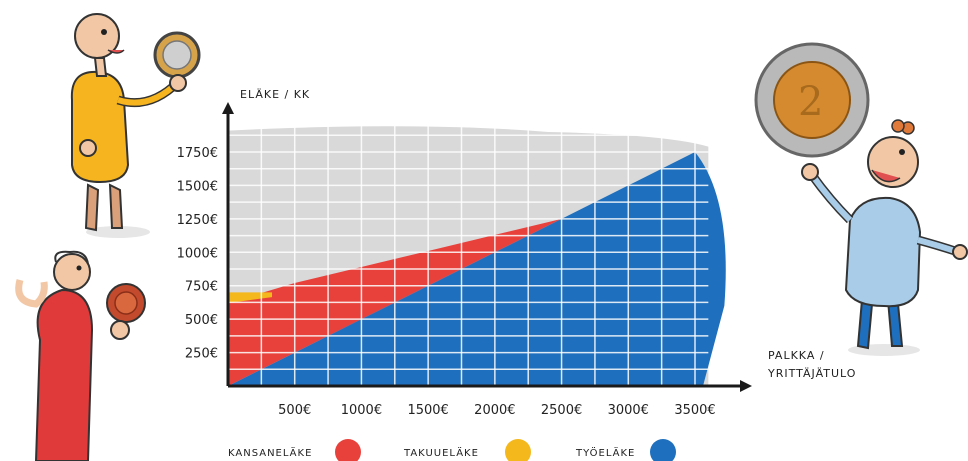 This screenshot has width=968, height=461. I want to click on y-tick-label: 1000€, so click(197, 253).